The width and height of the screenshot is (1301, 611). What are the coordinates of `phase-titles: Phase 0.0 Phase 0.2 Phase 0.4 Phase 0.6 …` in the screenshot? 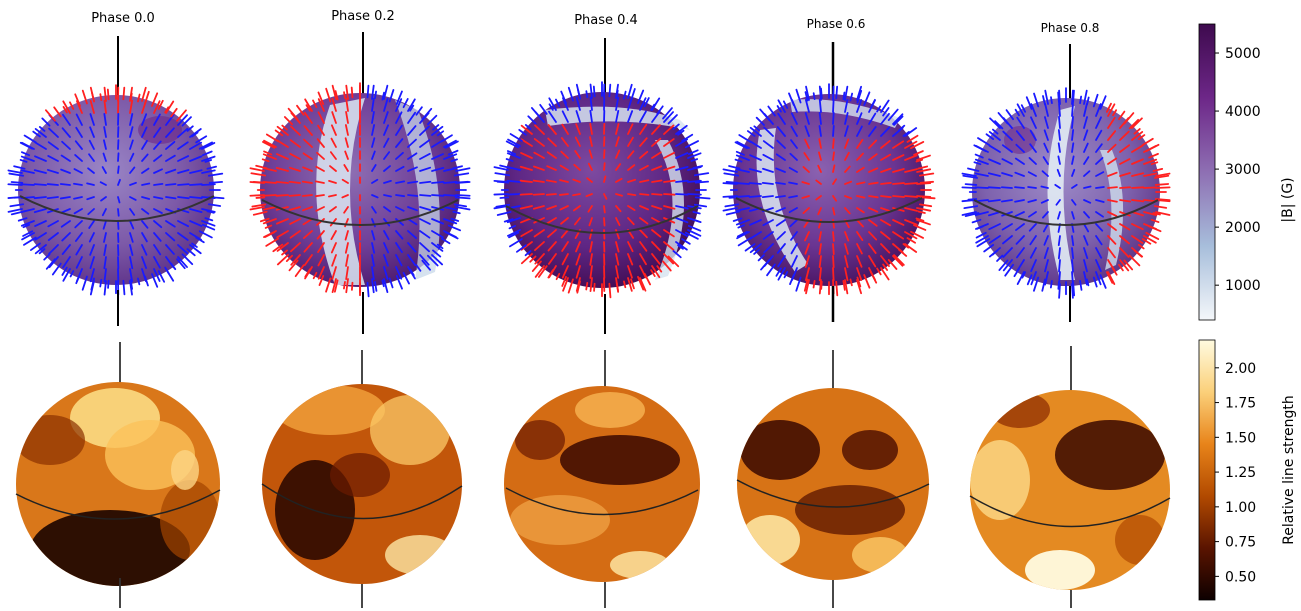 It's located at (595, 22).